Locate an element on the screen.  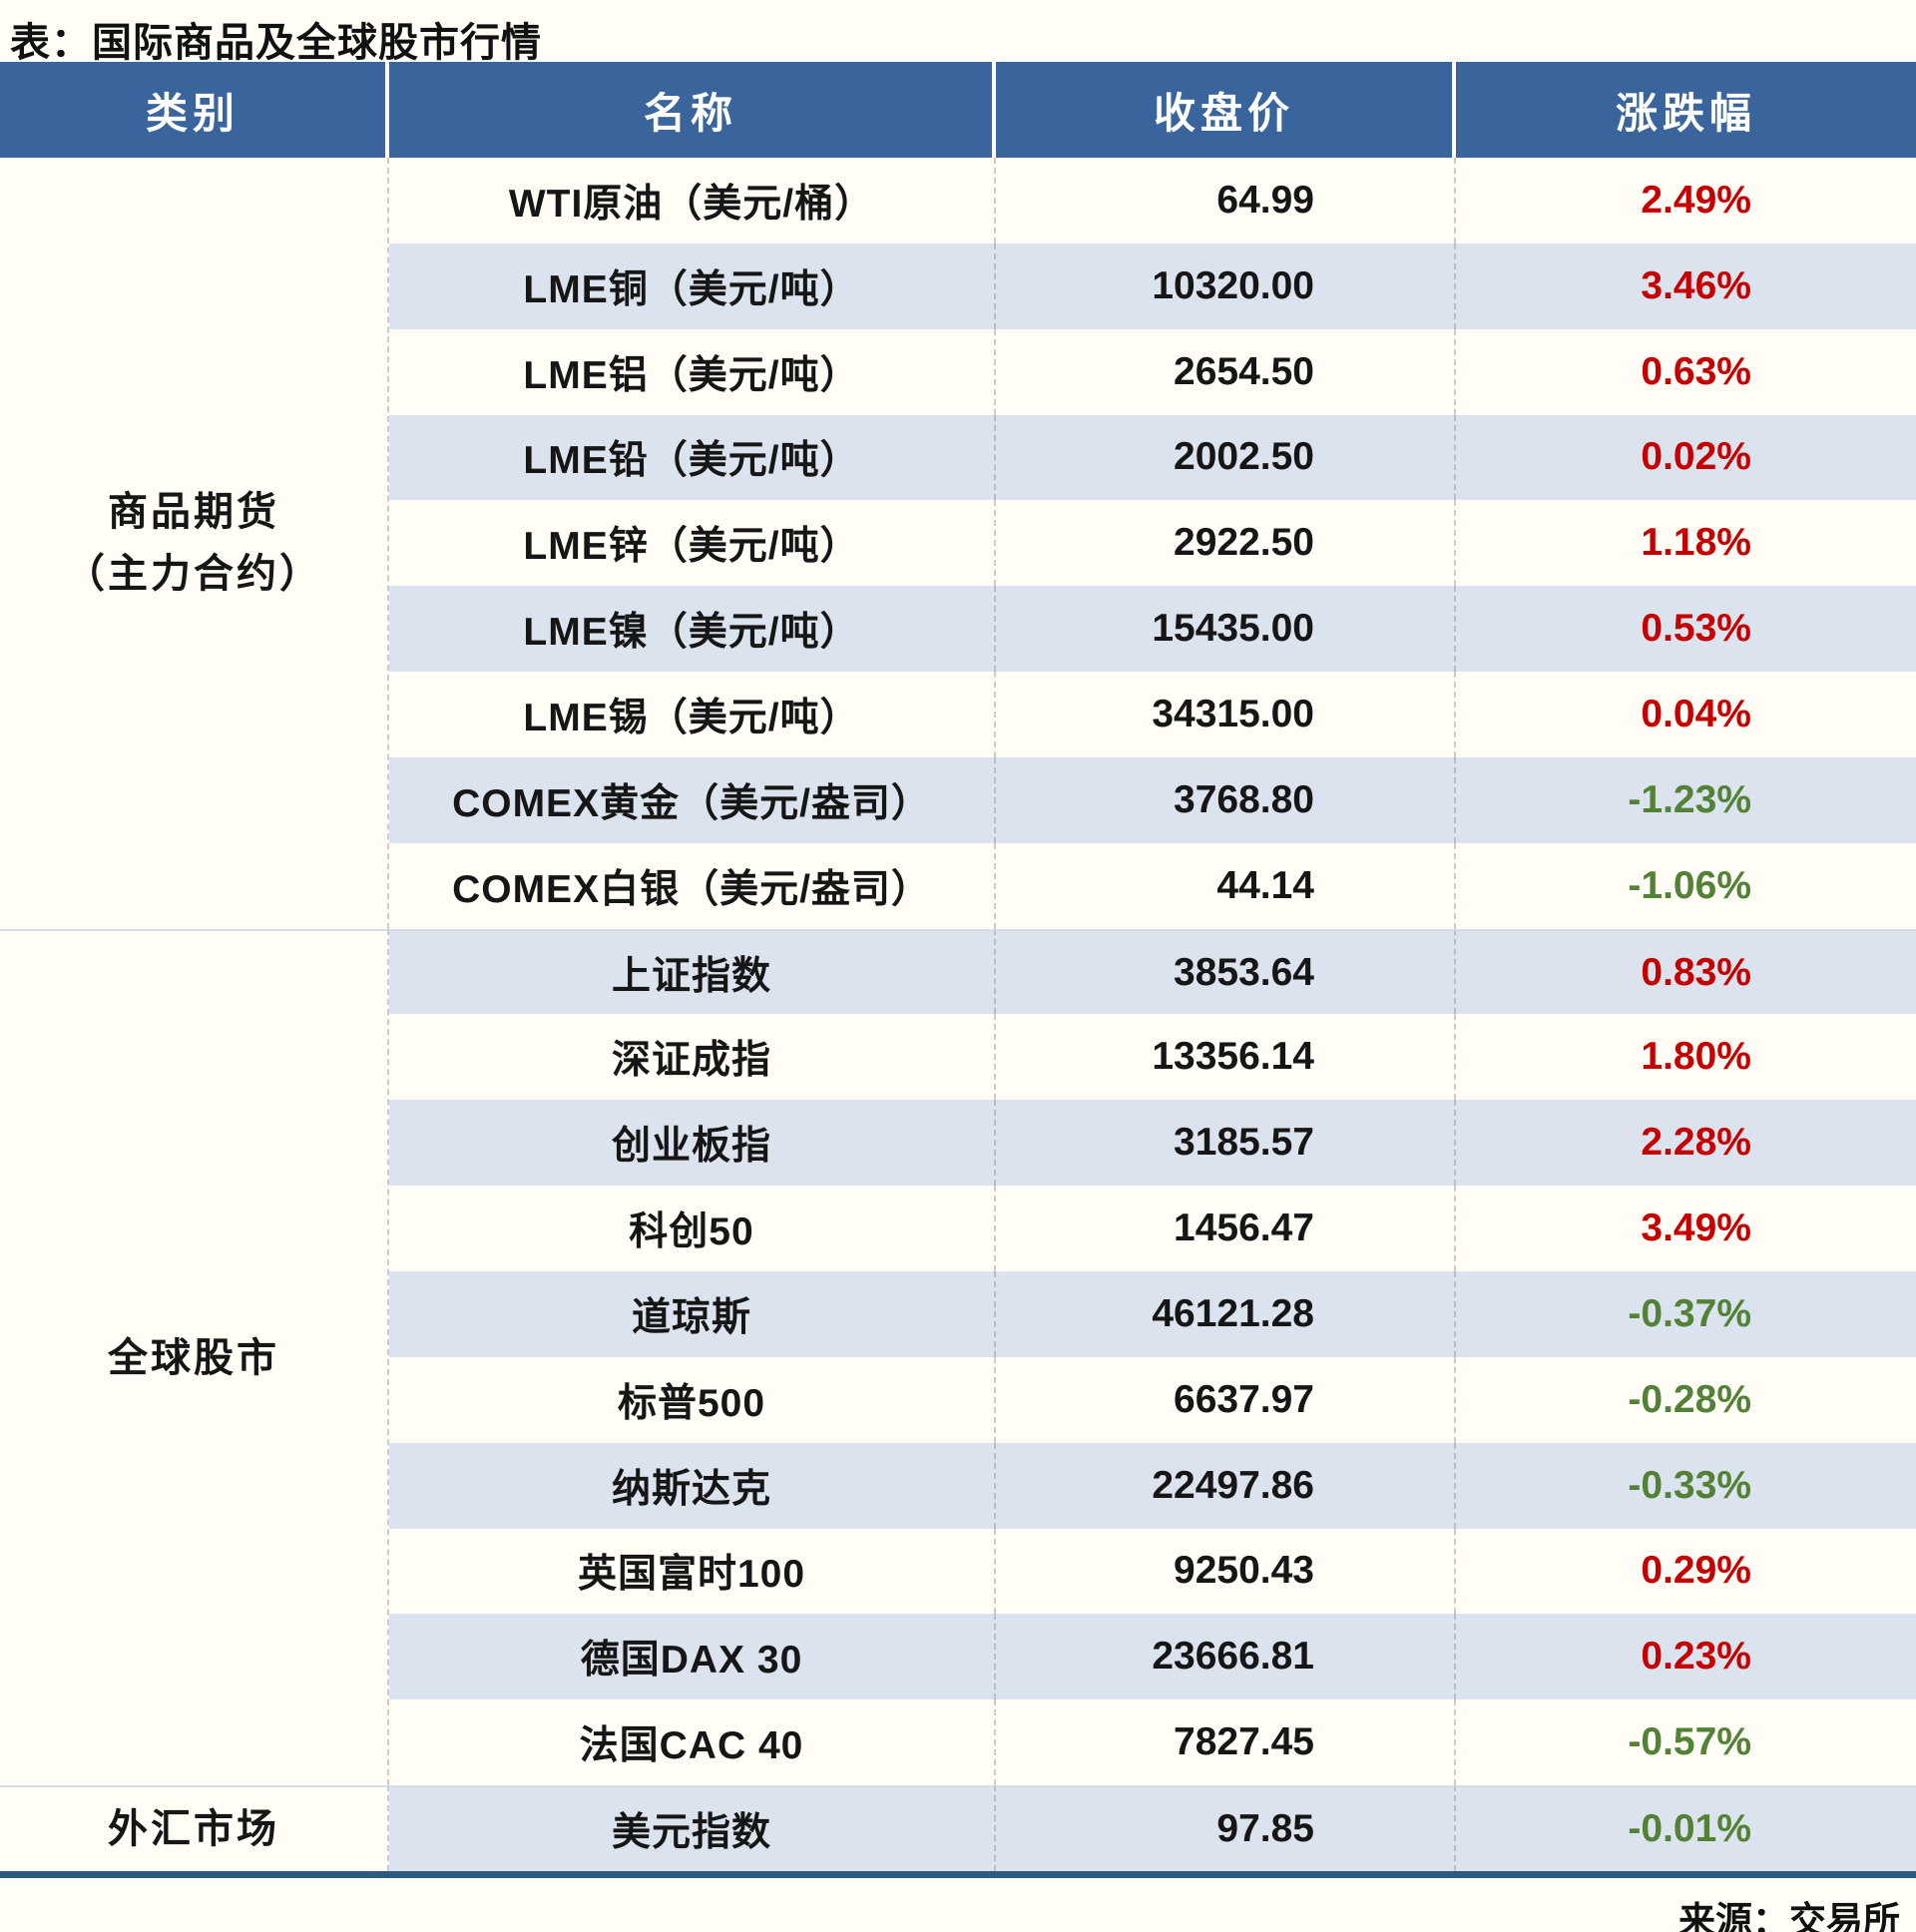
row-change-cell: 1.80% is located at coordinates (1696, 1057).